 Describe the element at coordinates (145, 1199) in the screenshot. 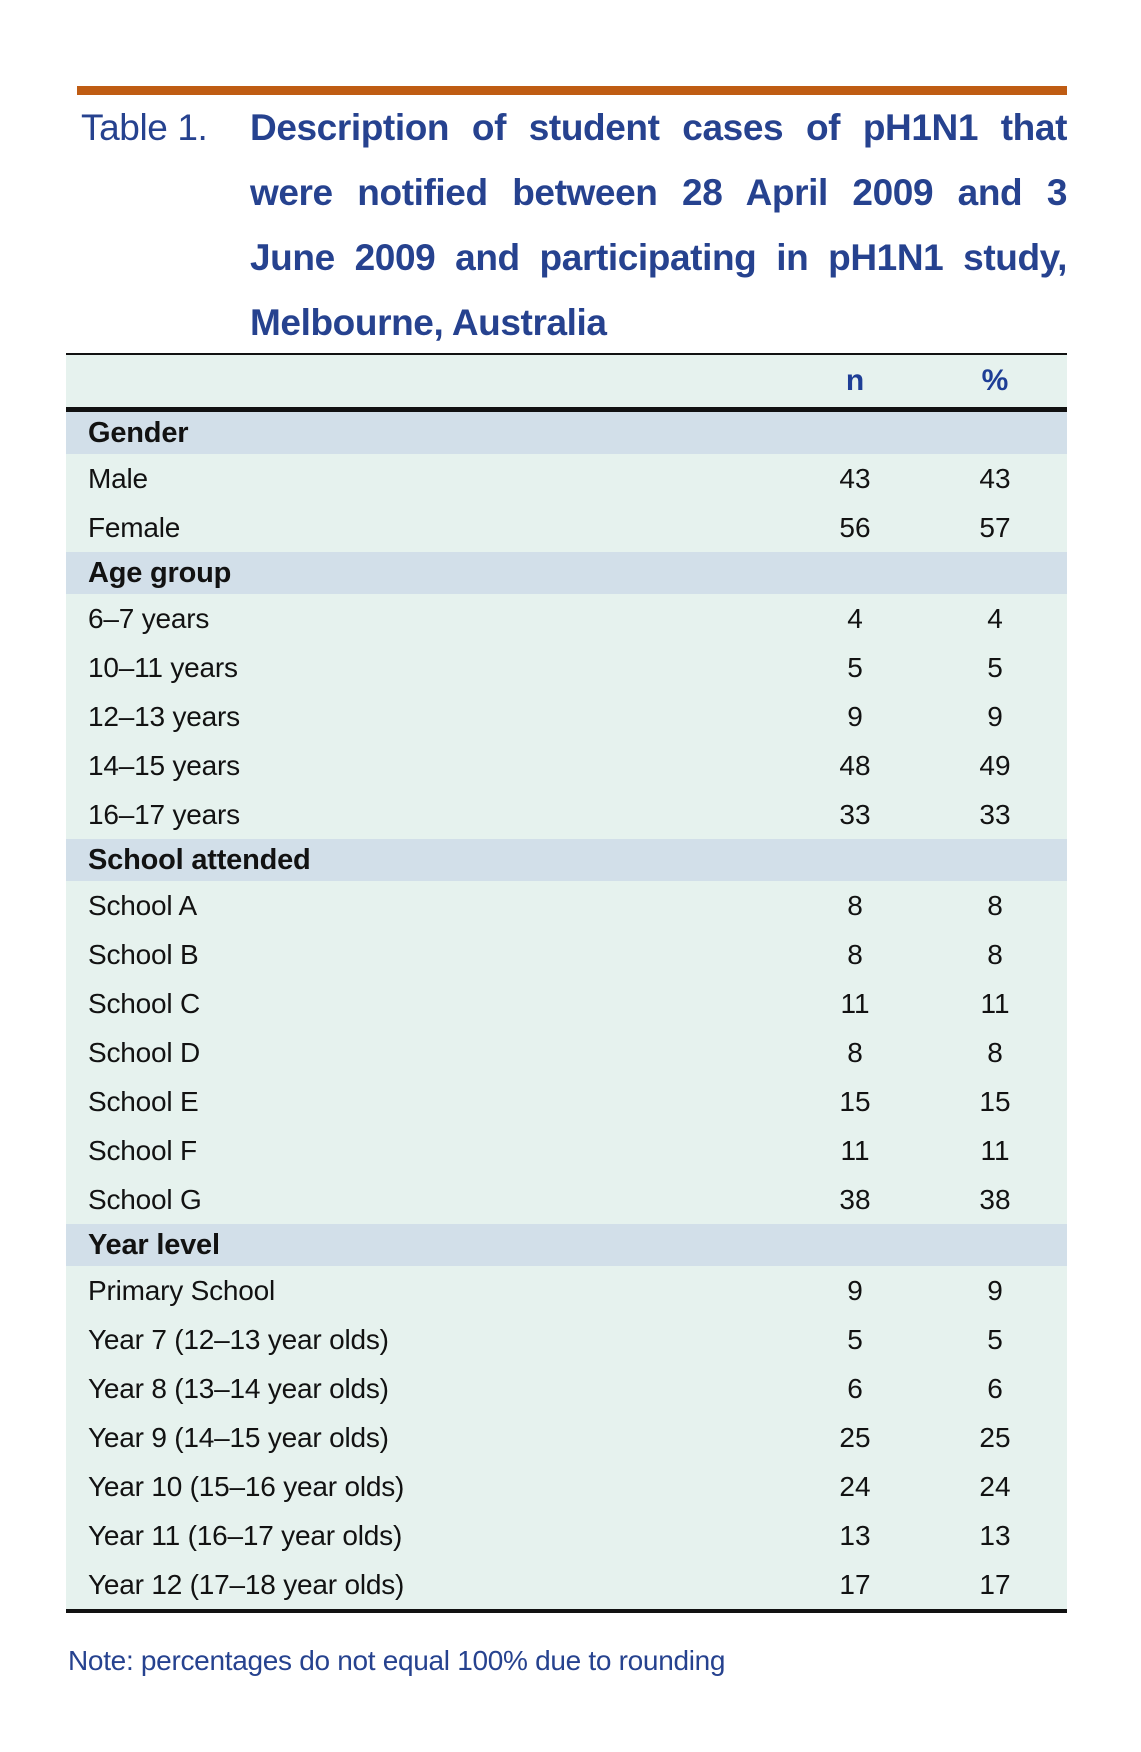

I see `row-label: School G` at that location.